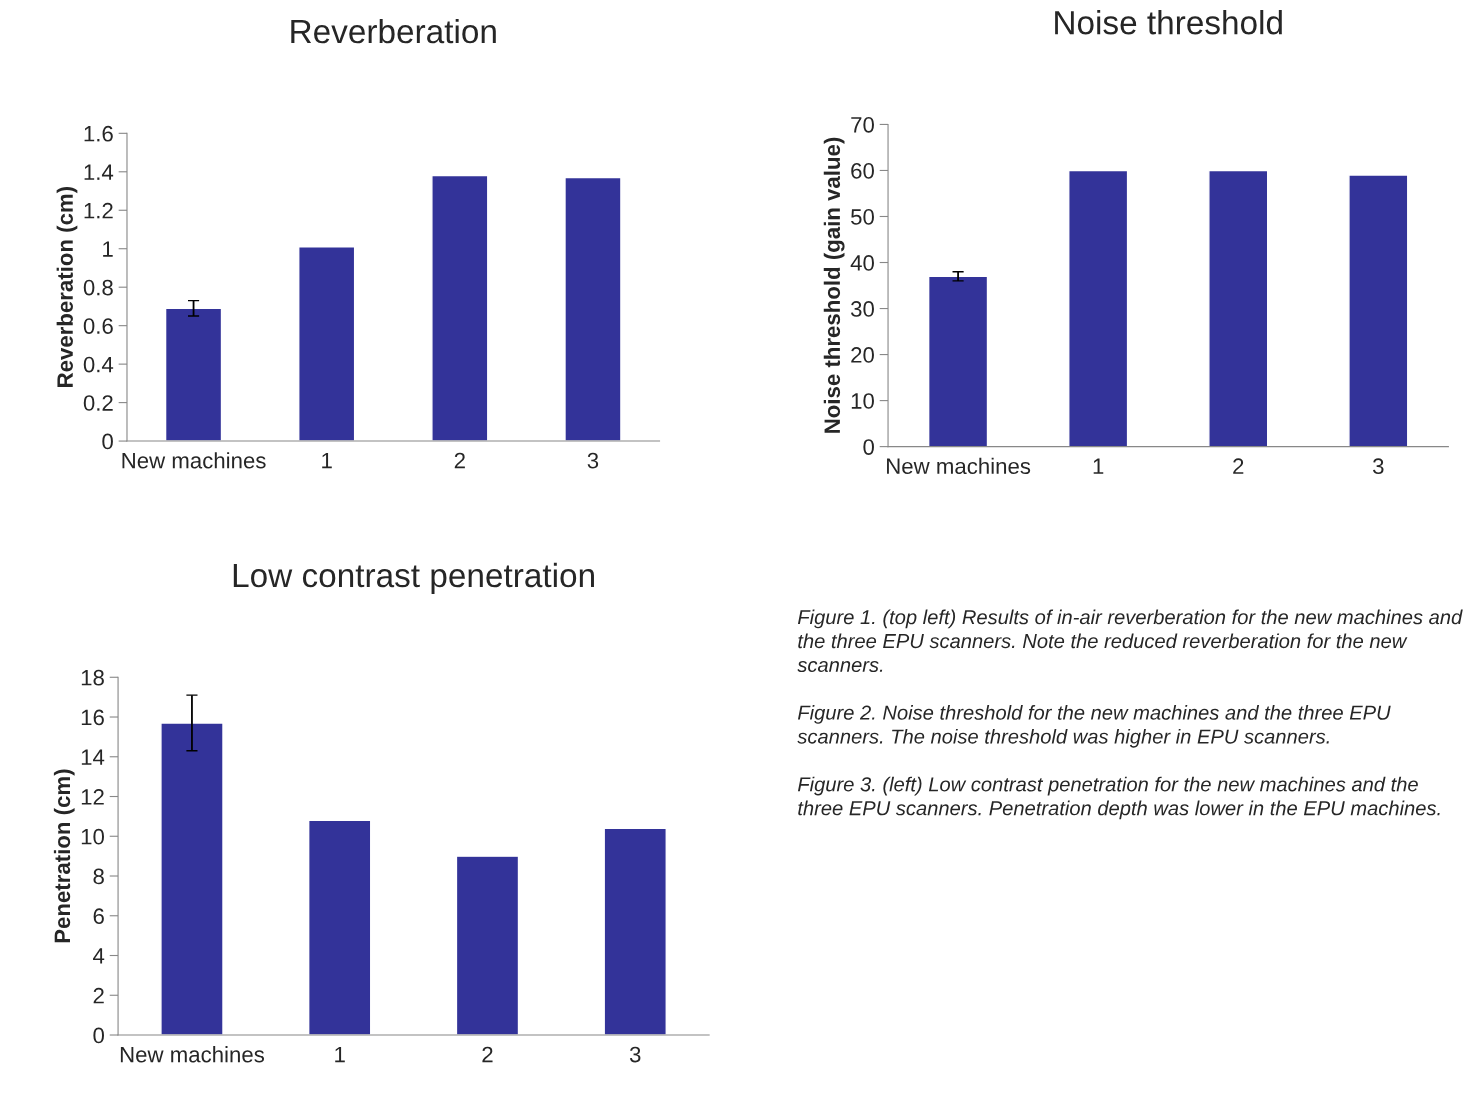  I want to click on y-tick-label: 1.2, so click(98, 210).